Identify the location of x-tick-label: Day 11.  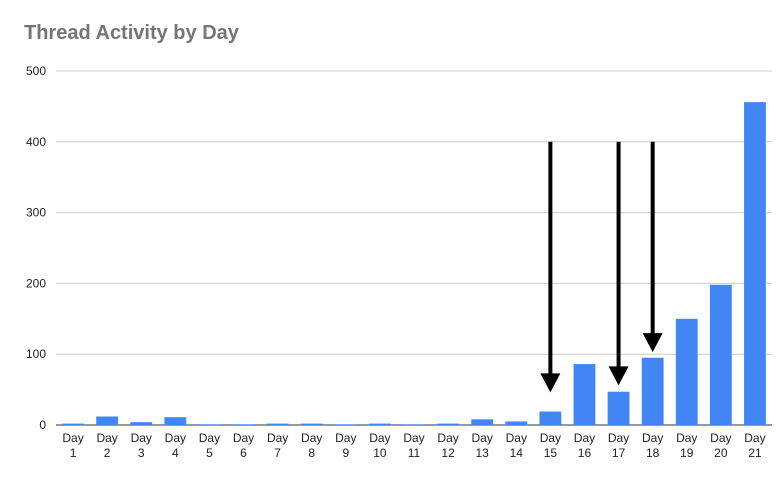
(413, 445).